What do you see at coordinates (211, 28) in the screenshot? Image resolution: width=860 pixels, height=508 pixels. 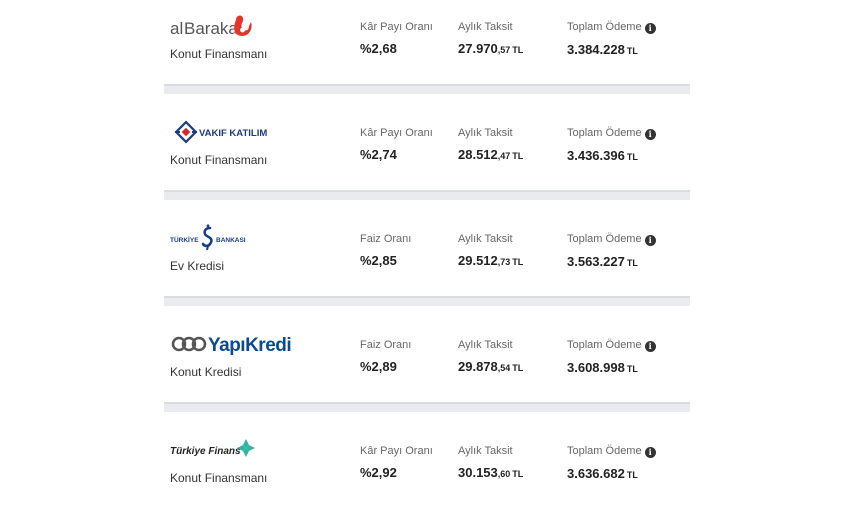 I see `svg-text: Baraka` at bounding box center [211, 28].